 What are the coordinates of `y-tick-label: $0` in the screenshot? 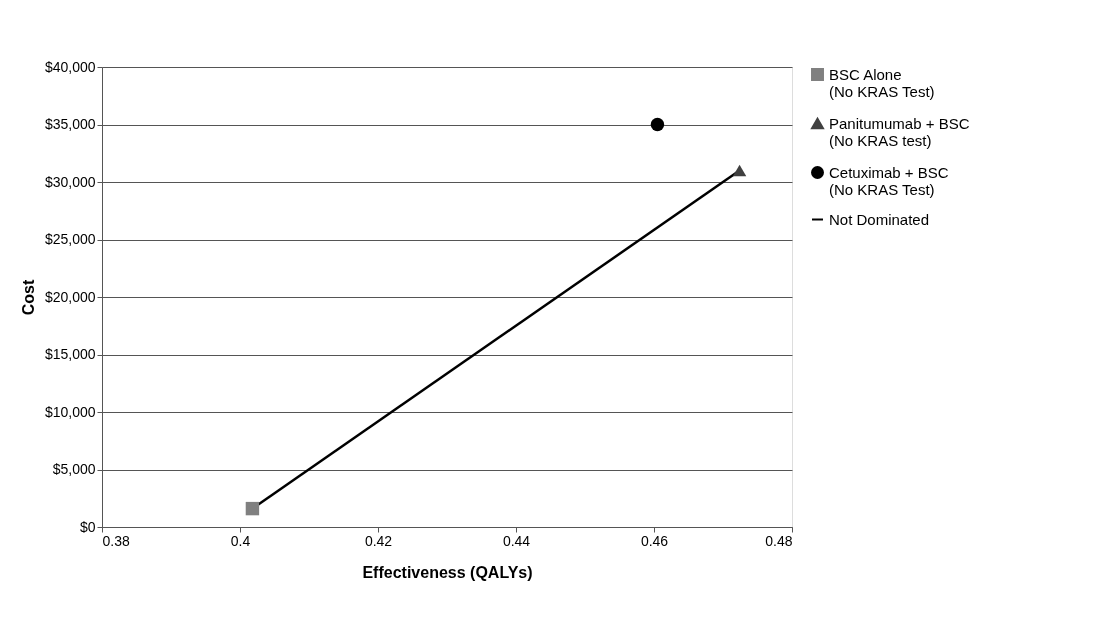 It's located at (87, 526).